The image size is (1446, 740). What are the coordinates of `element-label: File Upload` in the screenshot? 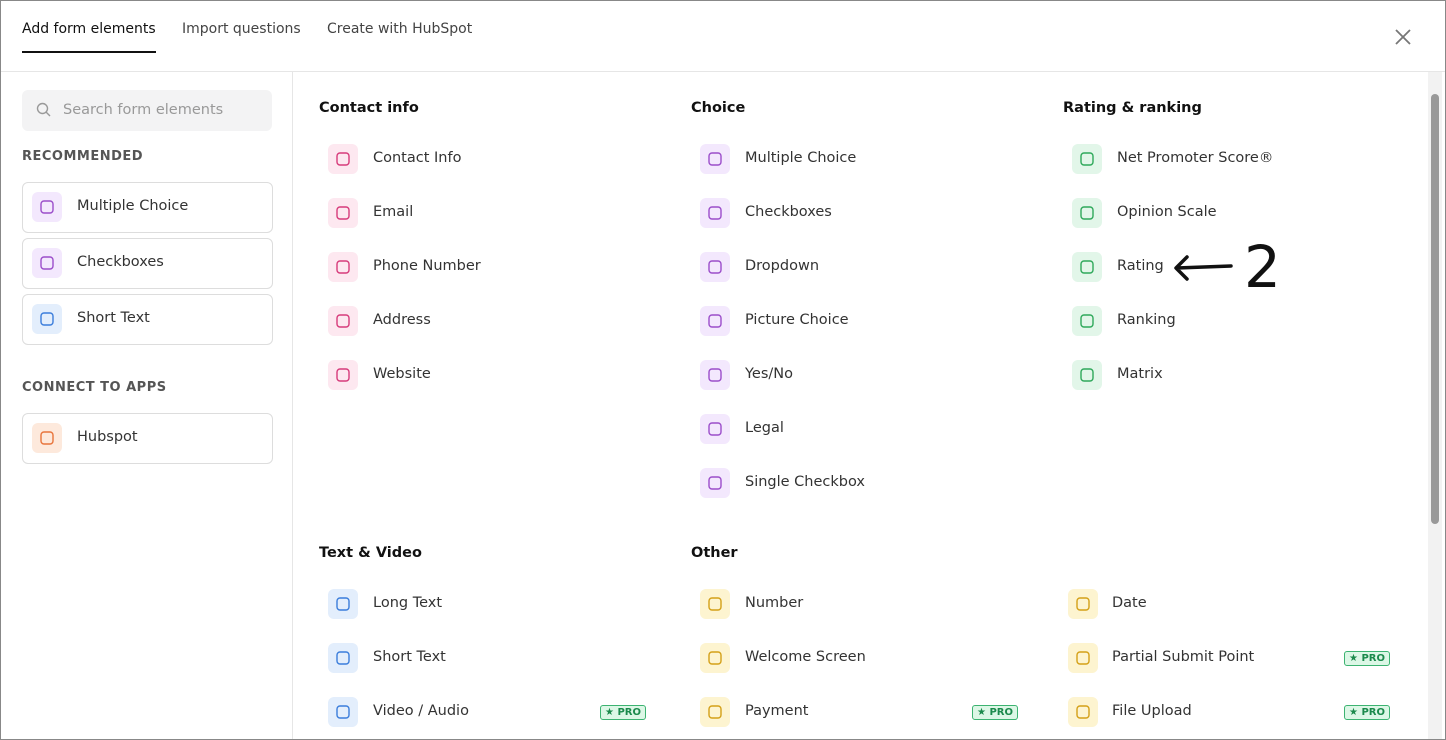 It's located at (1152, 711).